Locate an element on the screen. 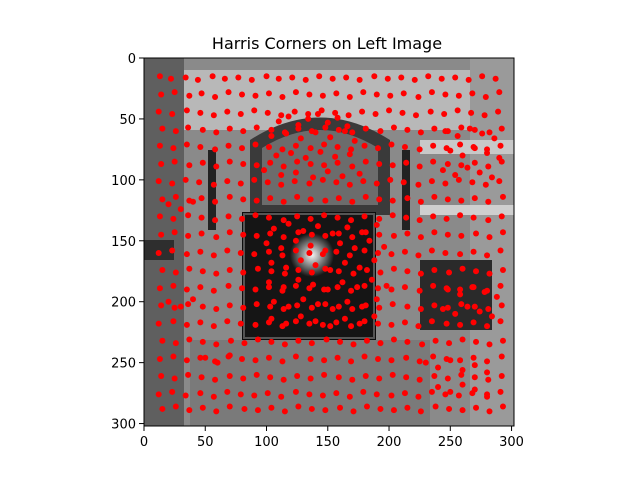 The image size is (640, 480). x-tick-label: 300 is located at coordinates (511, 442).